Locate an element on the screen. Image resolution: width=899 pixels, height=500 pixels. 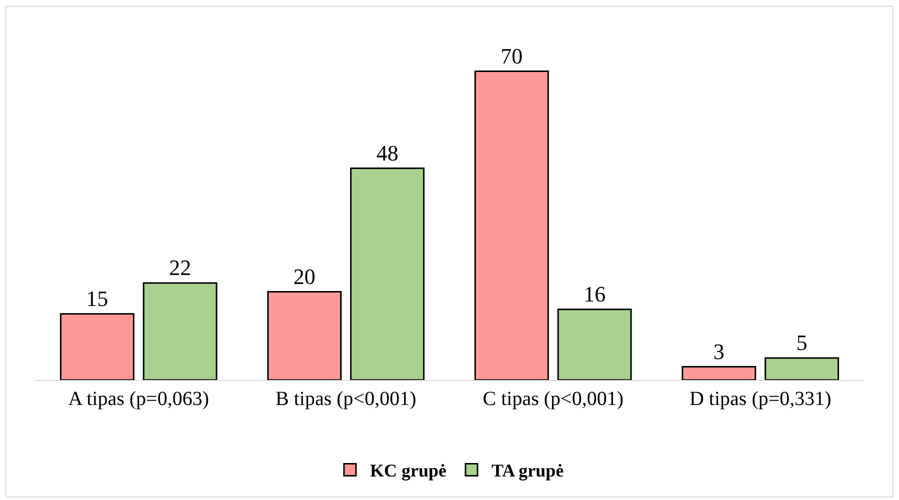
x-tick-label: B tipas (p<0,001) is located at coordinates (346, 399).